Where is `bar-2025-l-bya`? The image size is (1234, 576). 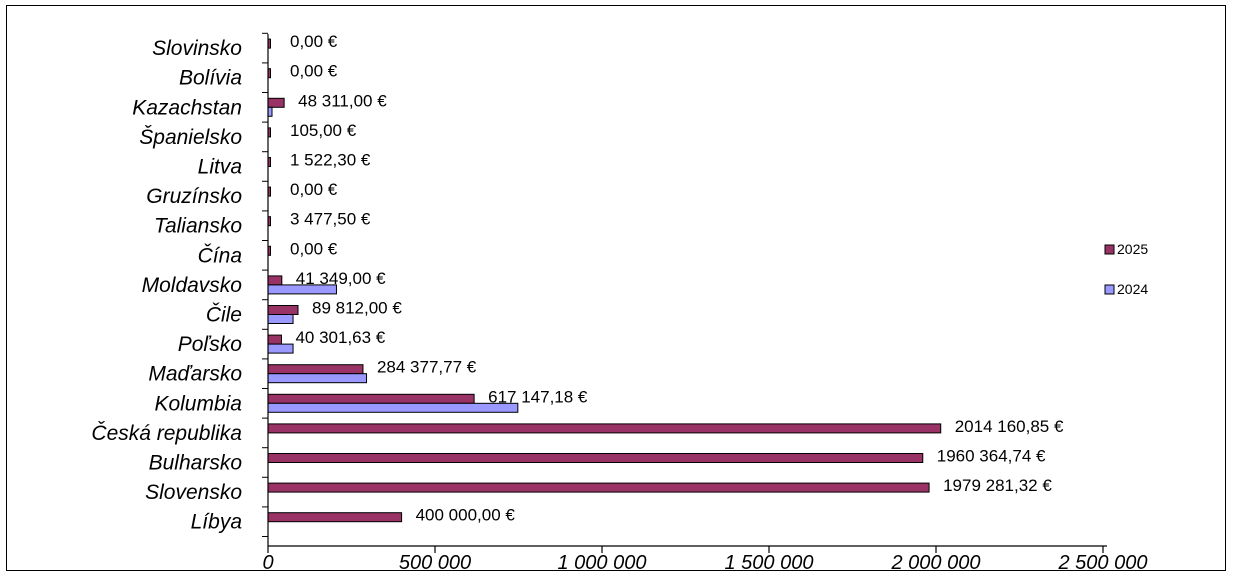 bar-2025-l-bya is located at coordinates (335, 517).